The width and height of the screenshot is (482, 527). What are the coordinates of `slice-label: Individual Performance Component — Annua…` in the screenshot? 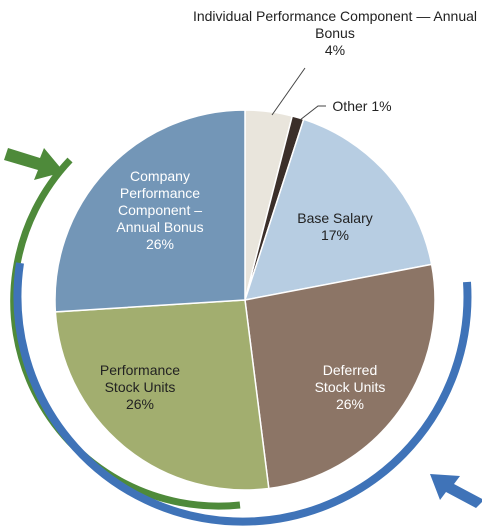 It's located at (335, 33).